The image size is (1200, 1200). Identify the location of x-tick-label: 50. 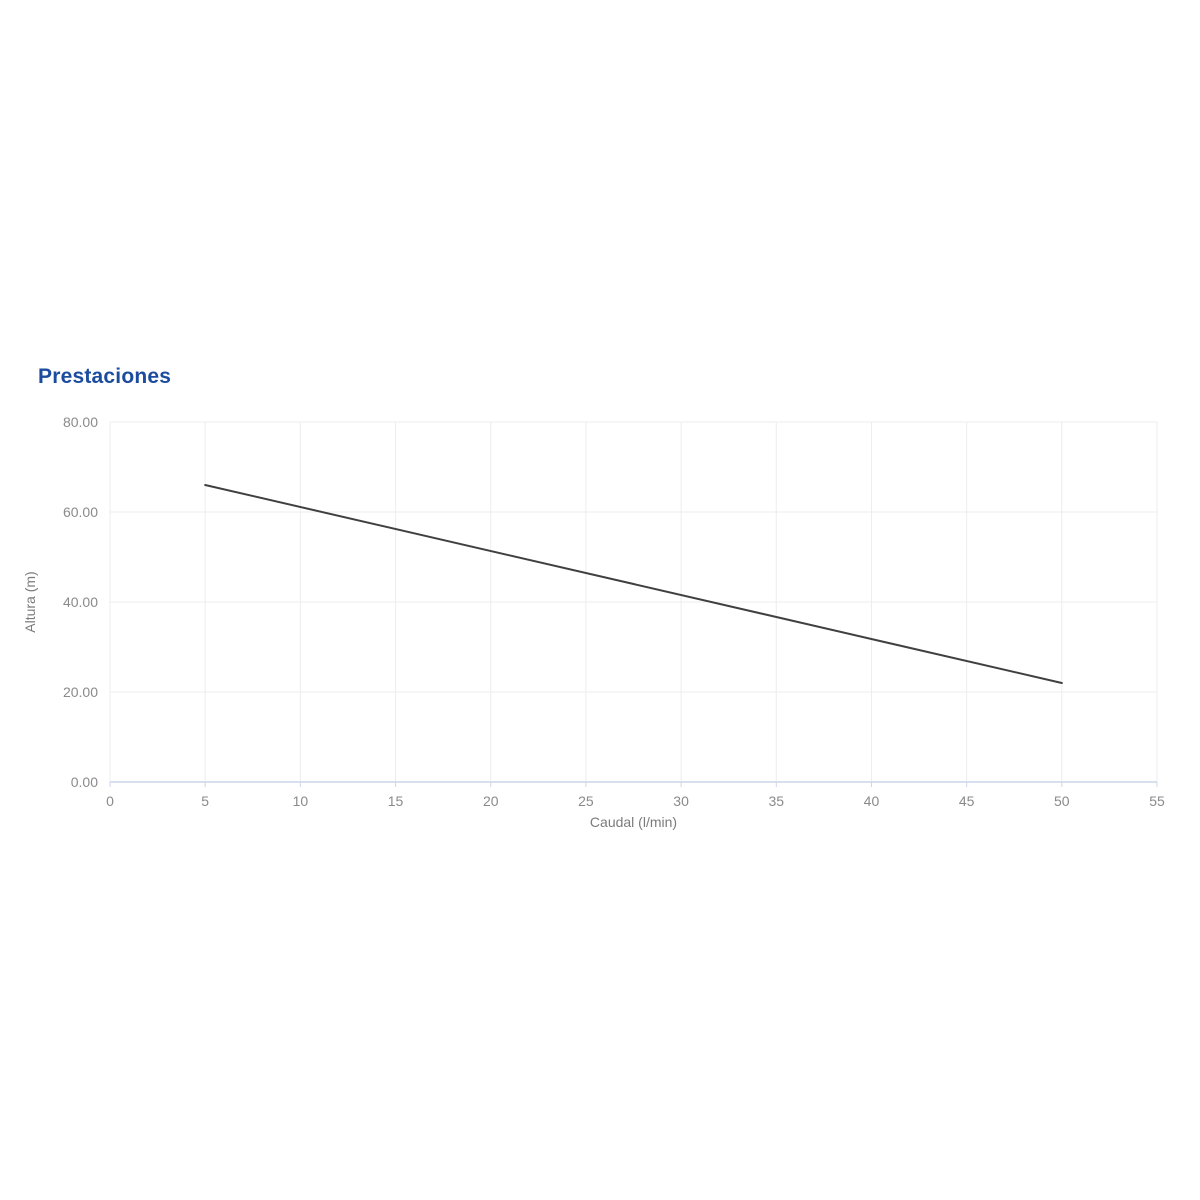
(1062, 801).